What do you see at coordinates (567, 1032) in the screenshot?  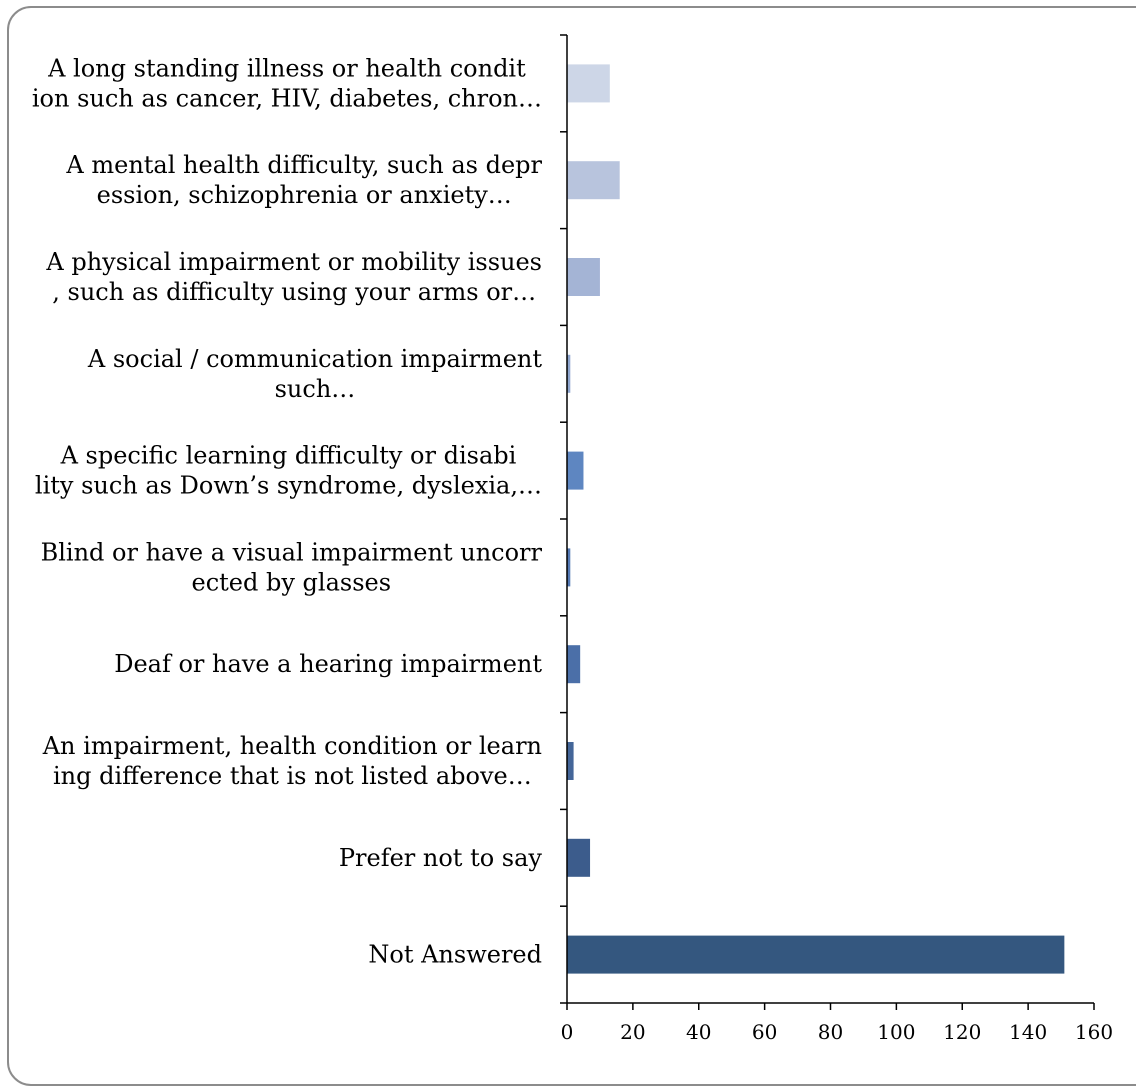 I see `x-tick-label: 0` at bounding box center [567, 1032].